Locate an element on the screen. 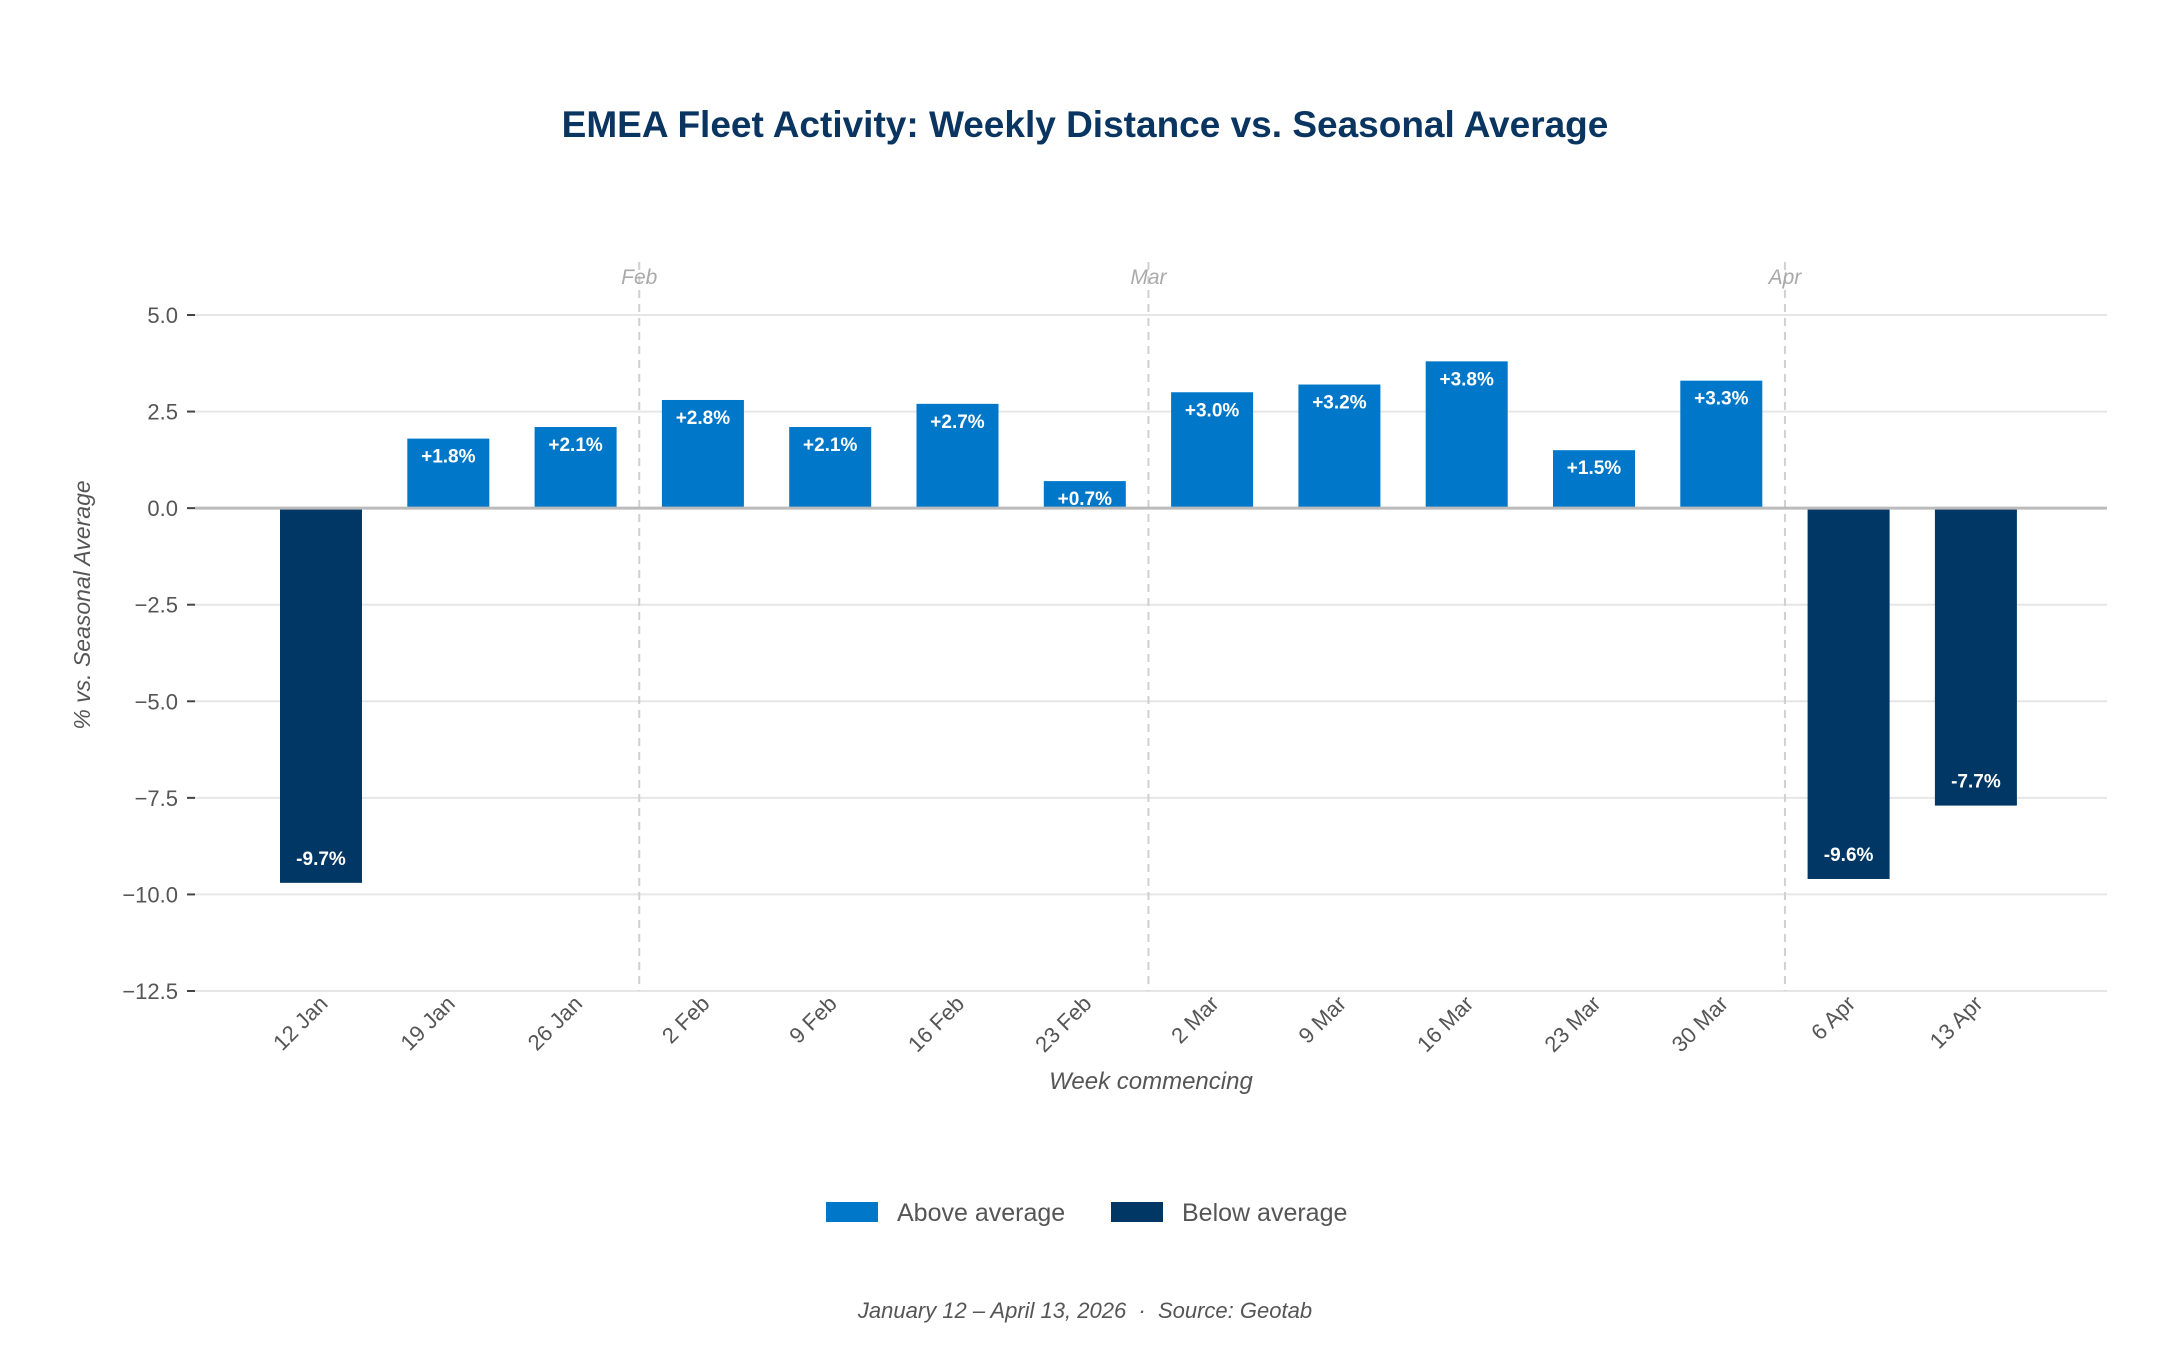  x-tick-label: 23 Feb is located at coordinates (1063, 1024).